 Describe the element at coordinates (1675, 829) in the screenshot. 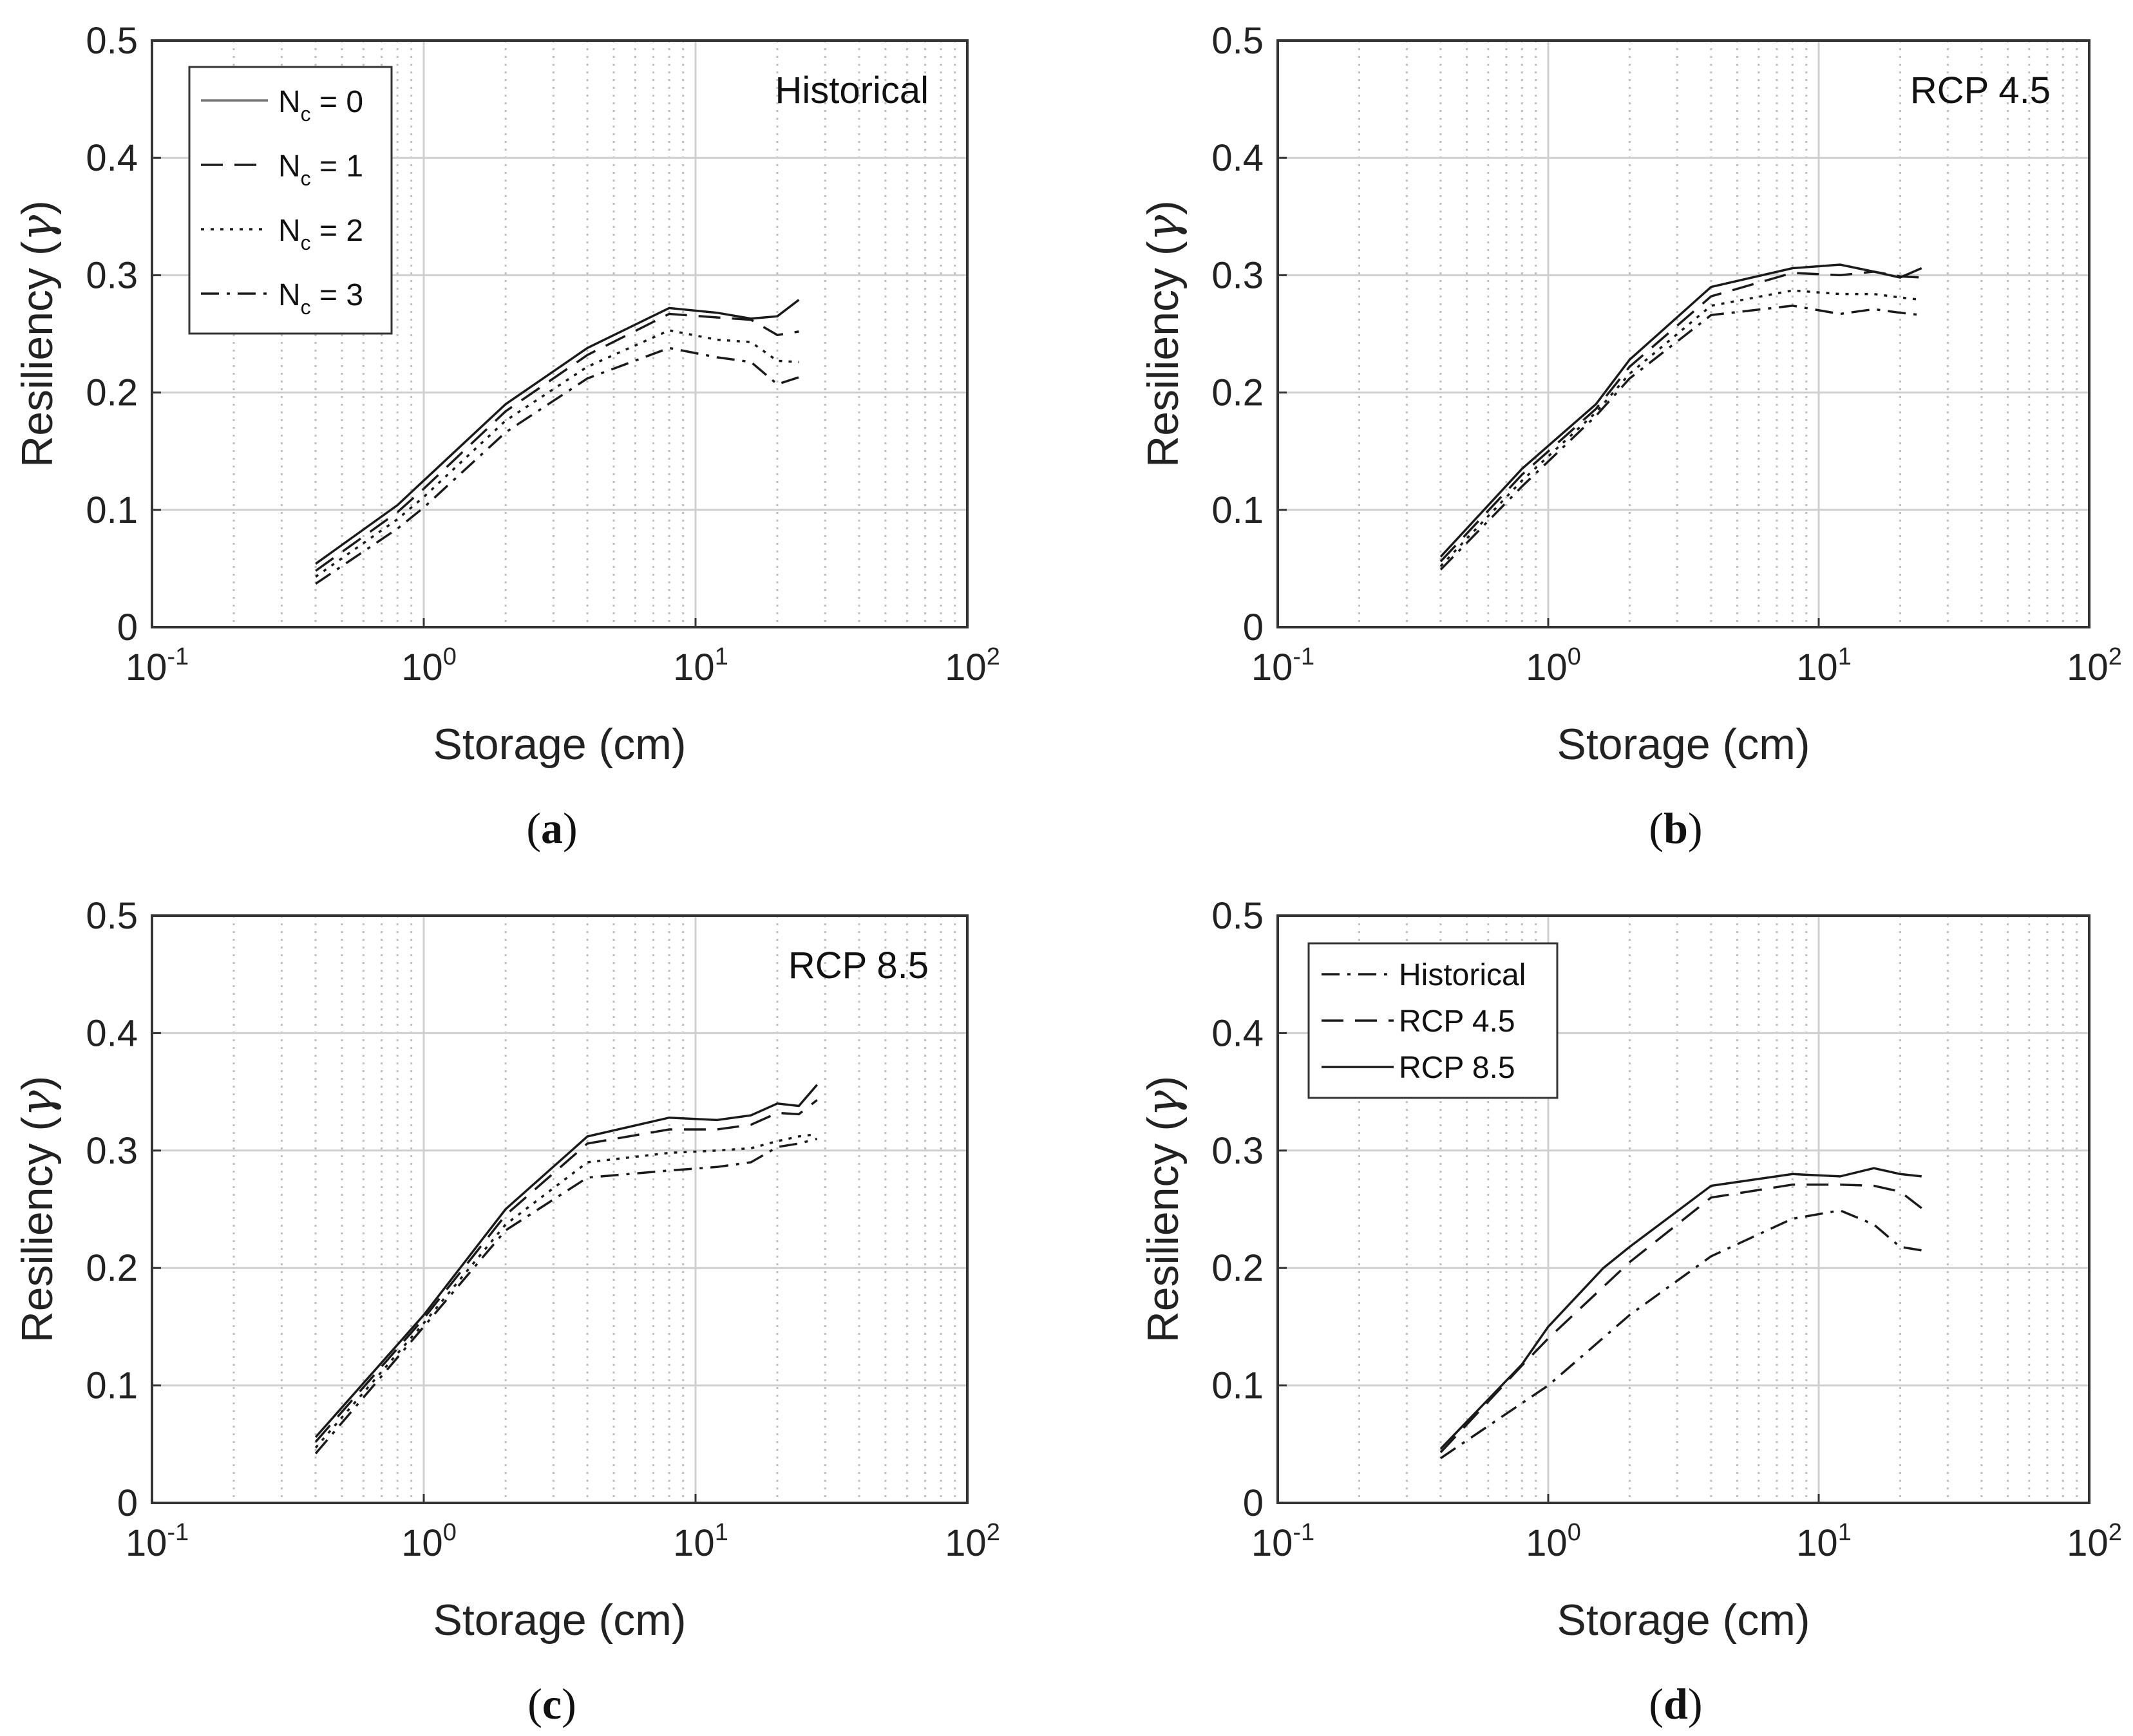

I see `panel-caption: (b)` at that location.